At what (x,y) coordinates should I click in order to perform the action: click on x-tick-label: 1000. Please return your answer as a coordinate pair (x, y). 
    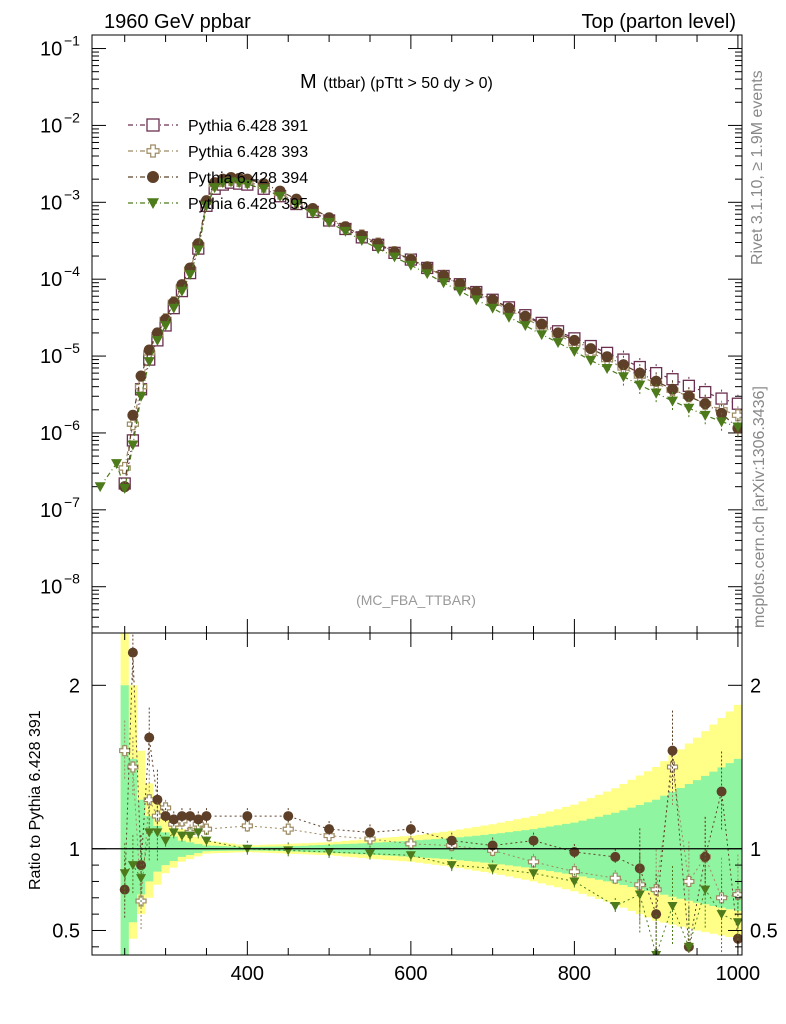
    Looking at the image, I should click on (738, 974).